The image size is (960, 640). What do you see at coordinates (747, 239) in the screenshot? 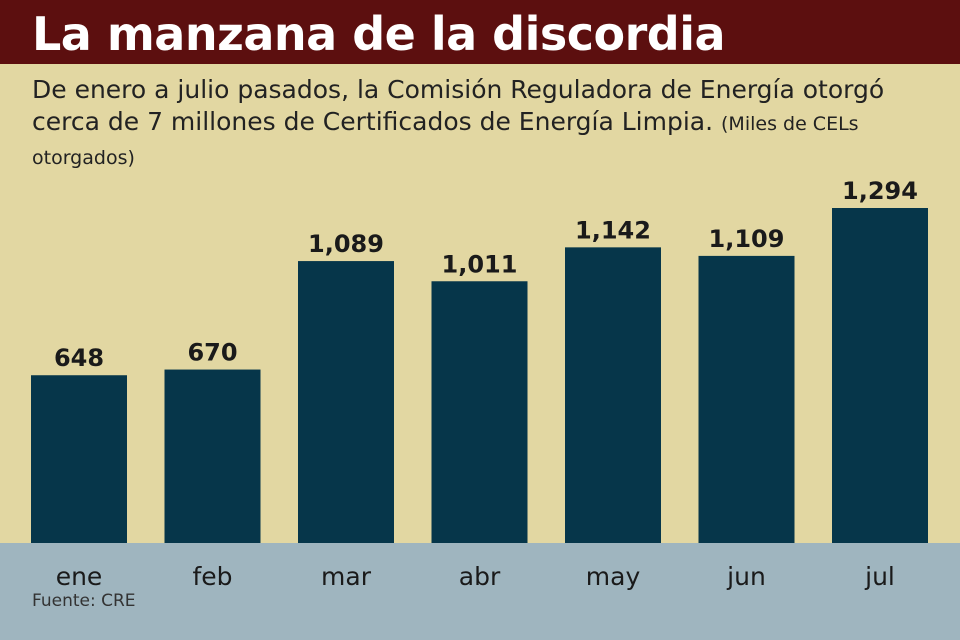
I see `value-label-jun: 1,109` at bounding box center [747, 239].